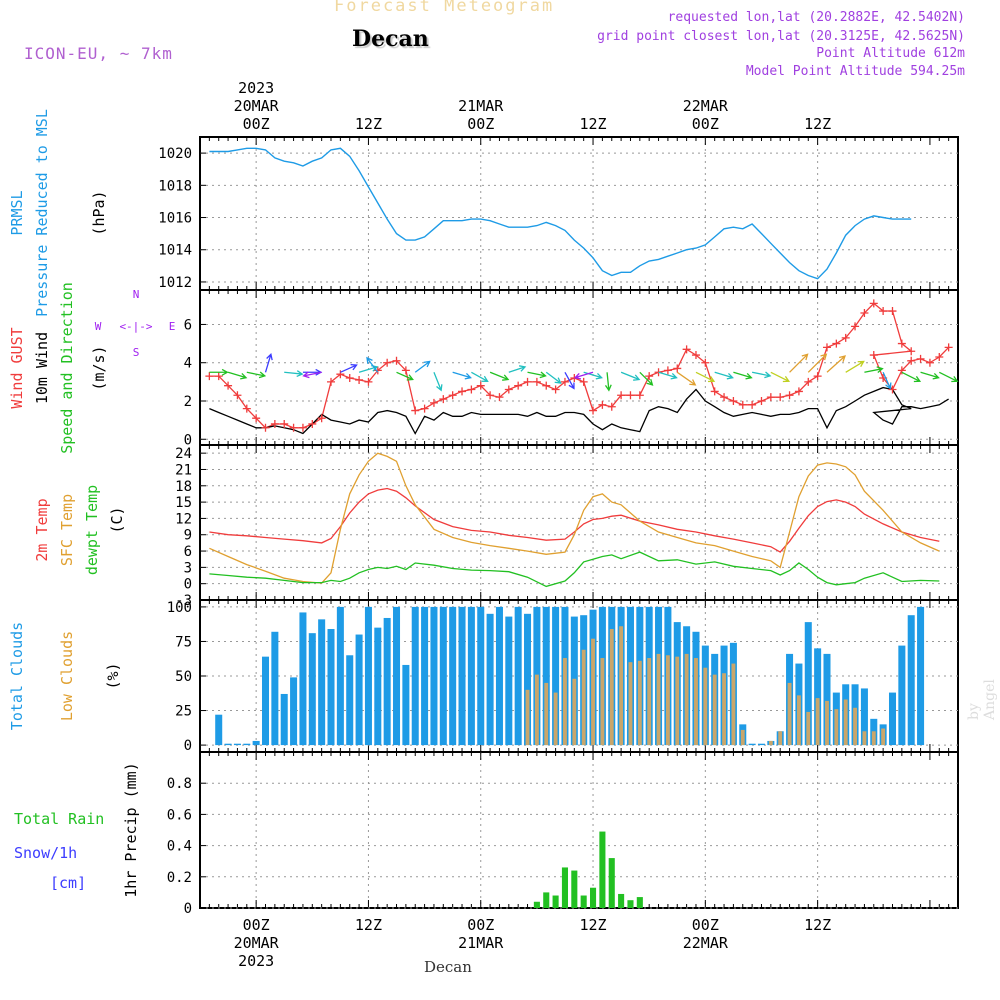  What do you see at coordinates (188, 568) in the screenshot?
I see `y-tick-label: 3` at bounding box center [188, 568].